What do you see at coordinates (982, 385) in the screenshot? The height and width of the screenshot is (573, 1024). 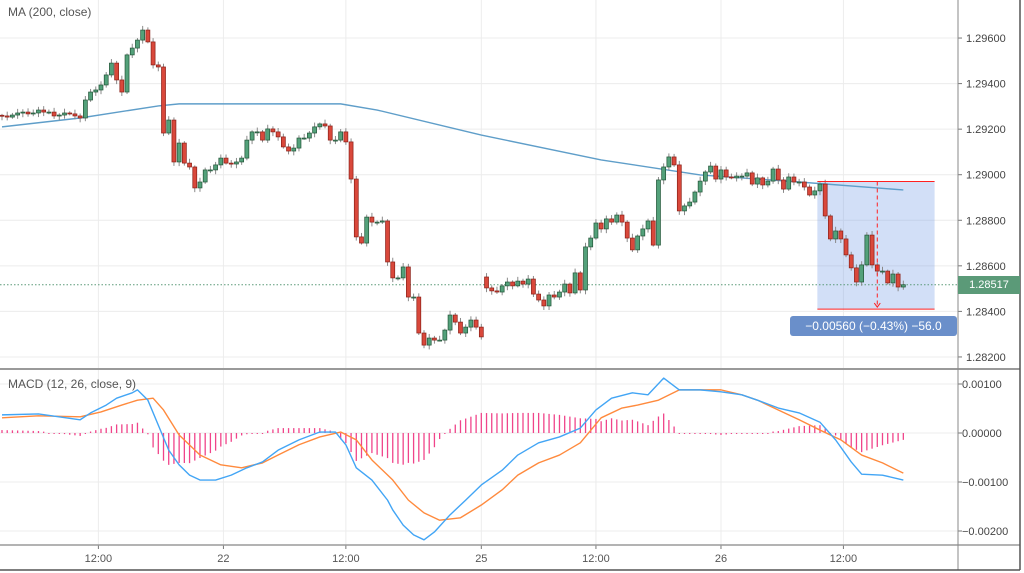 I see `macd-axis-label: 0.00100` at bounding box center [982, 385].